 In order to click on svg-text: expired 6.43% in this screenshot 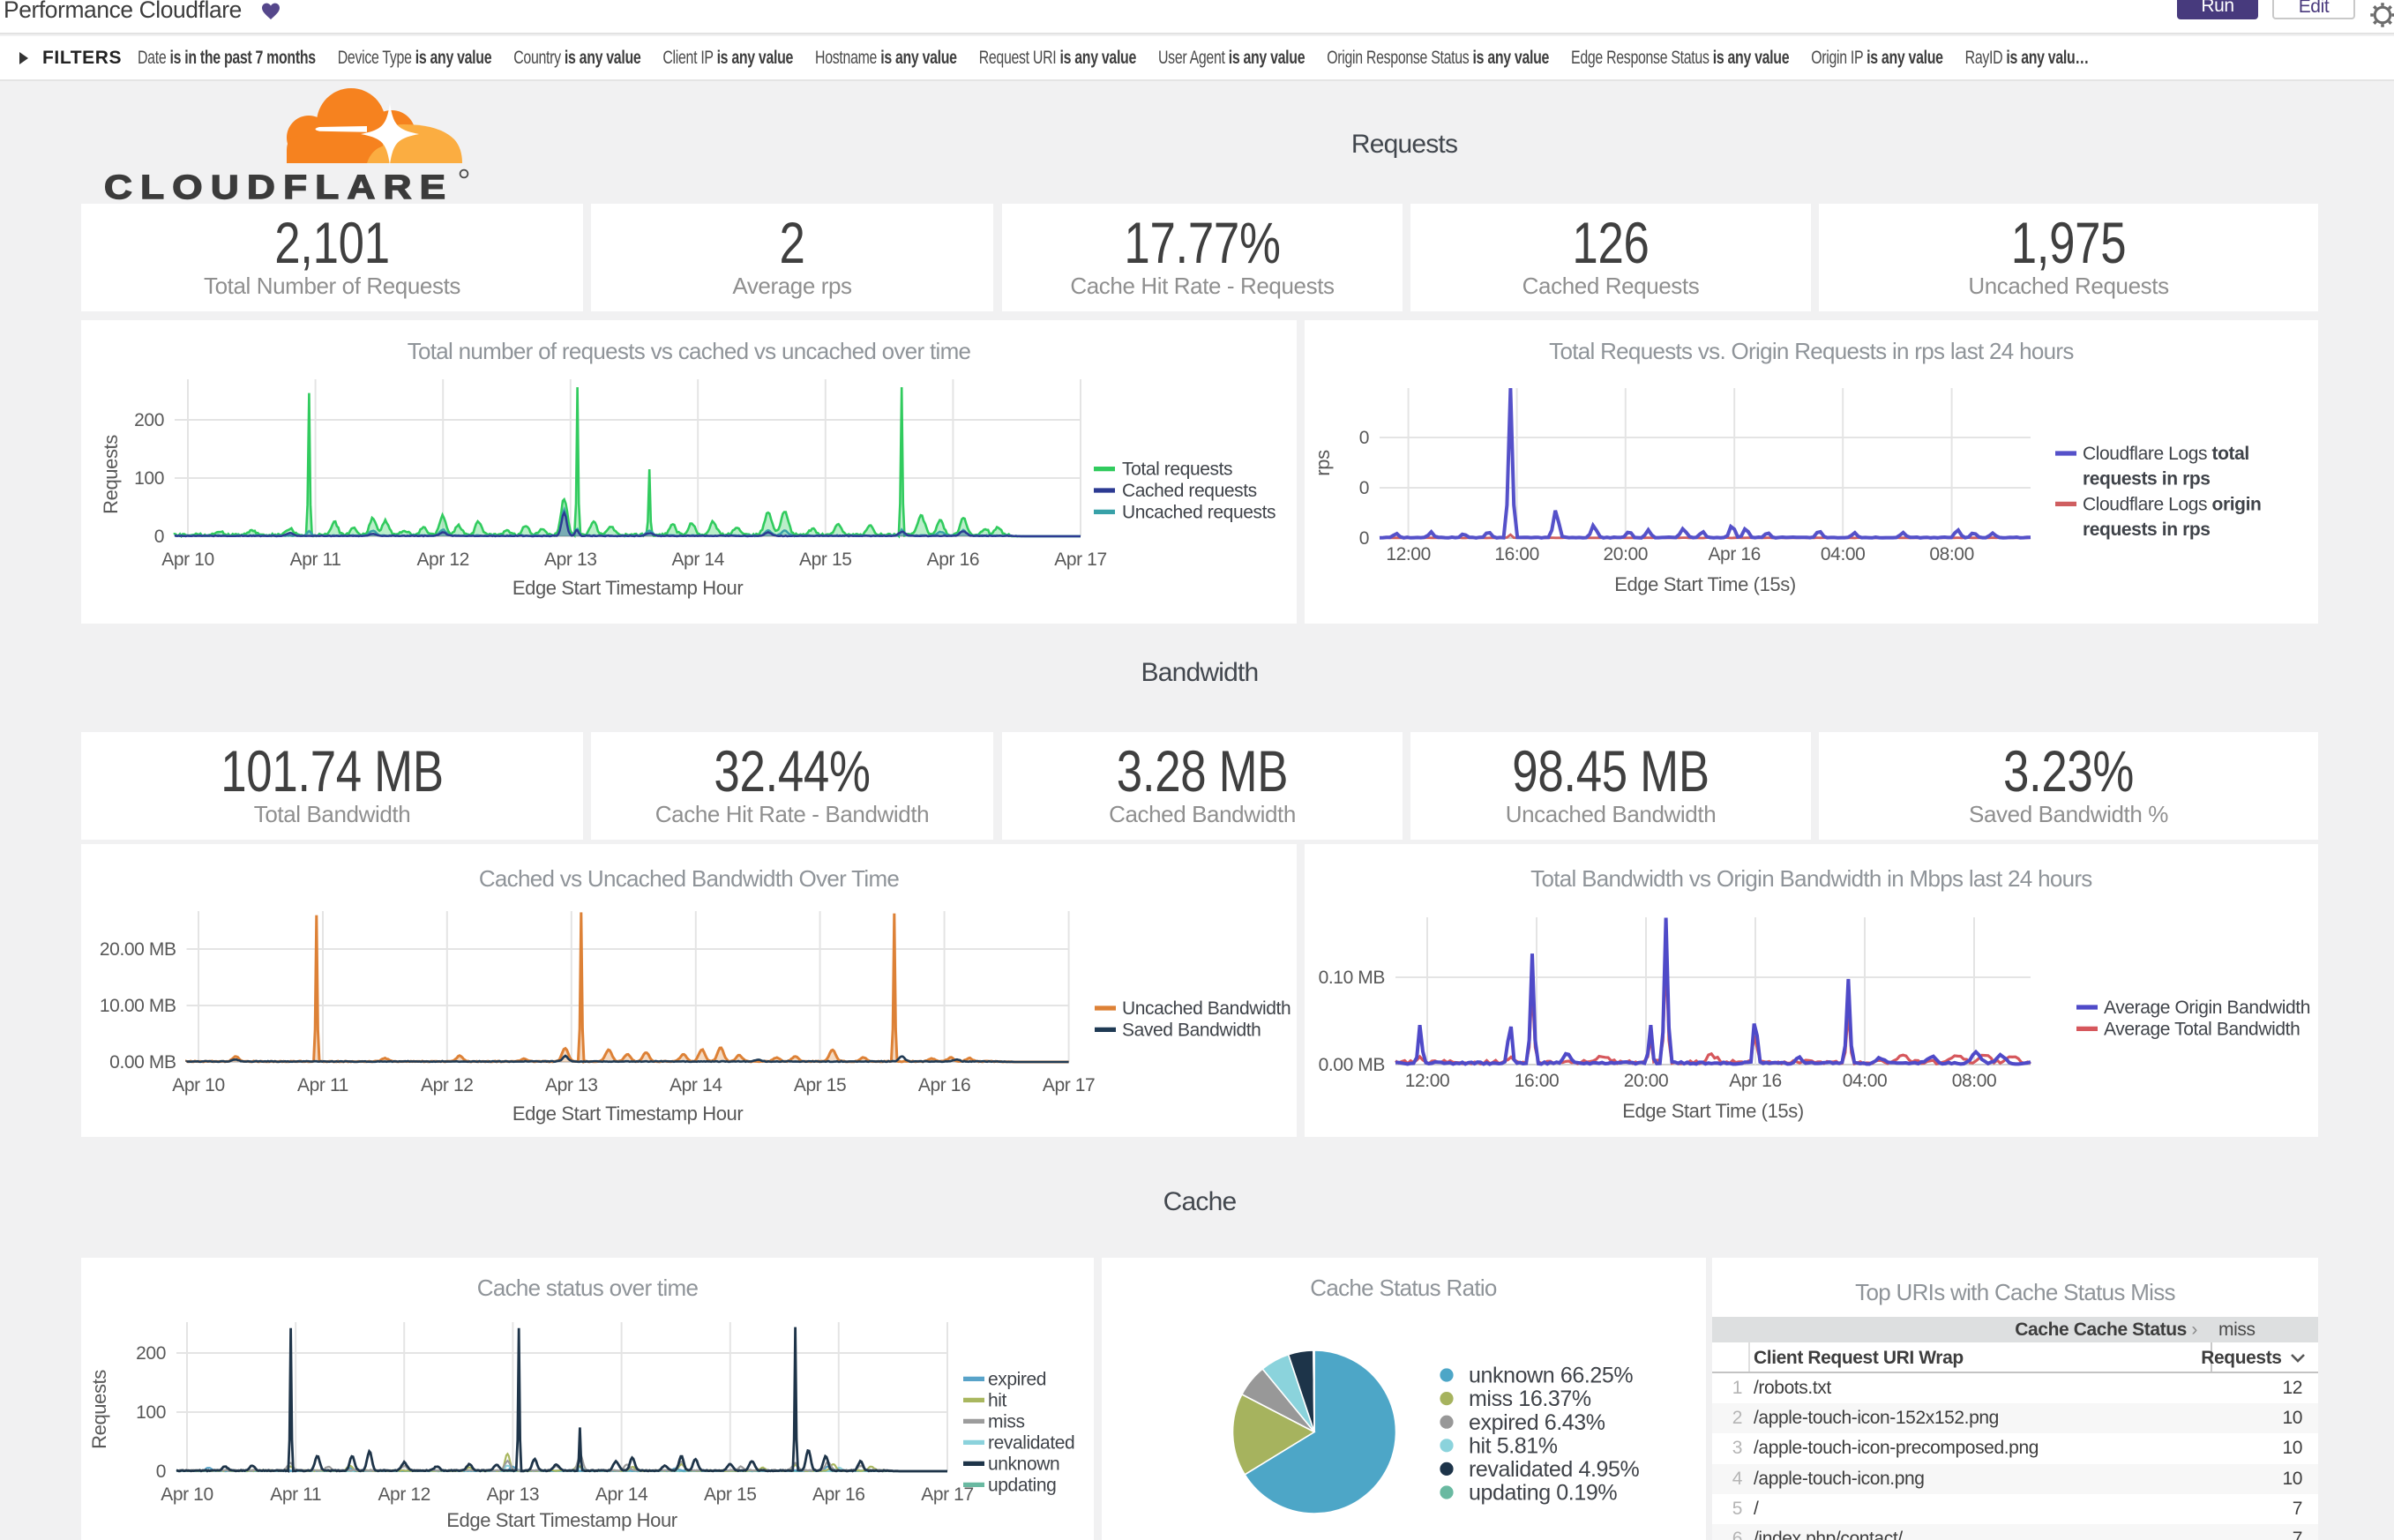, I will do `click(1537, 1422)`.